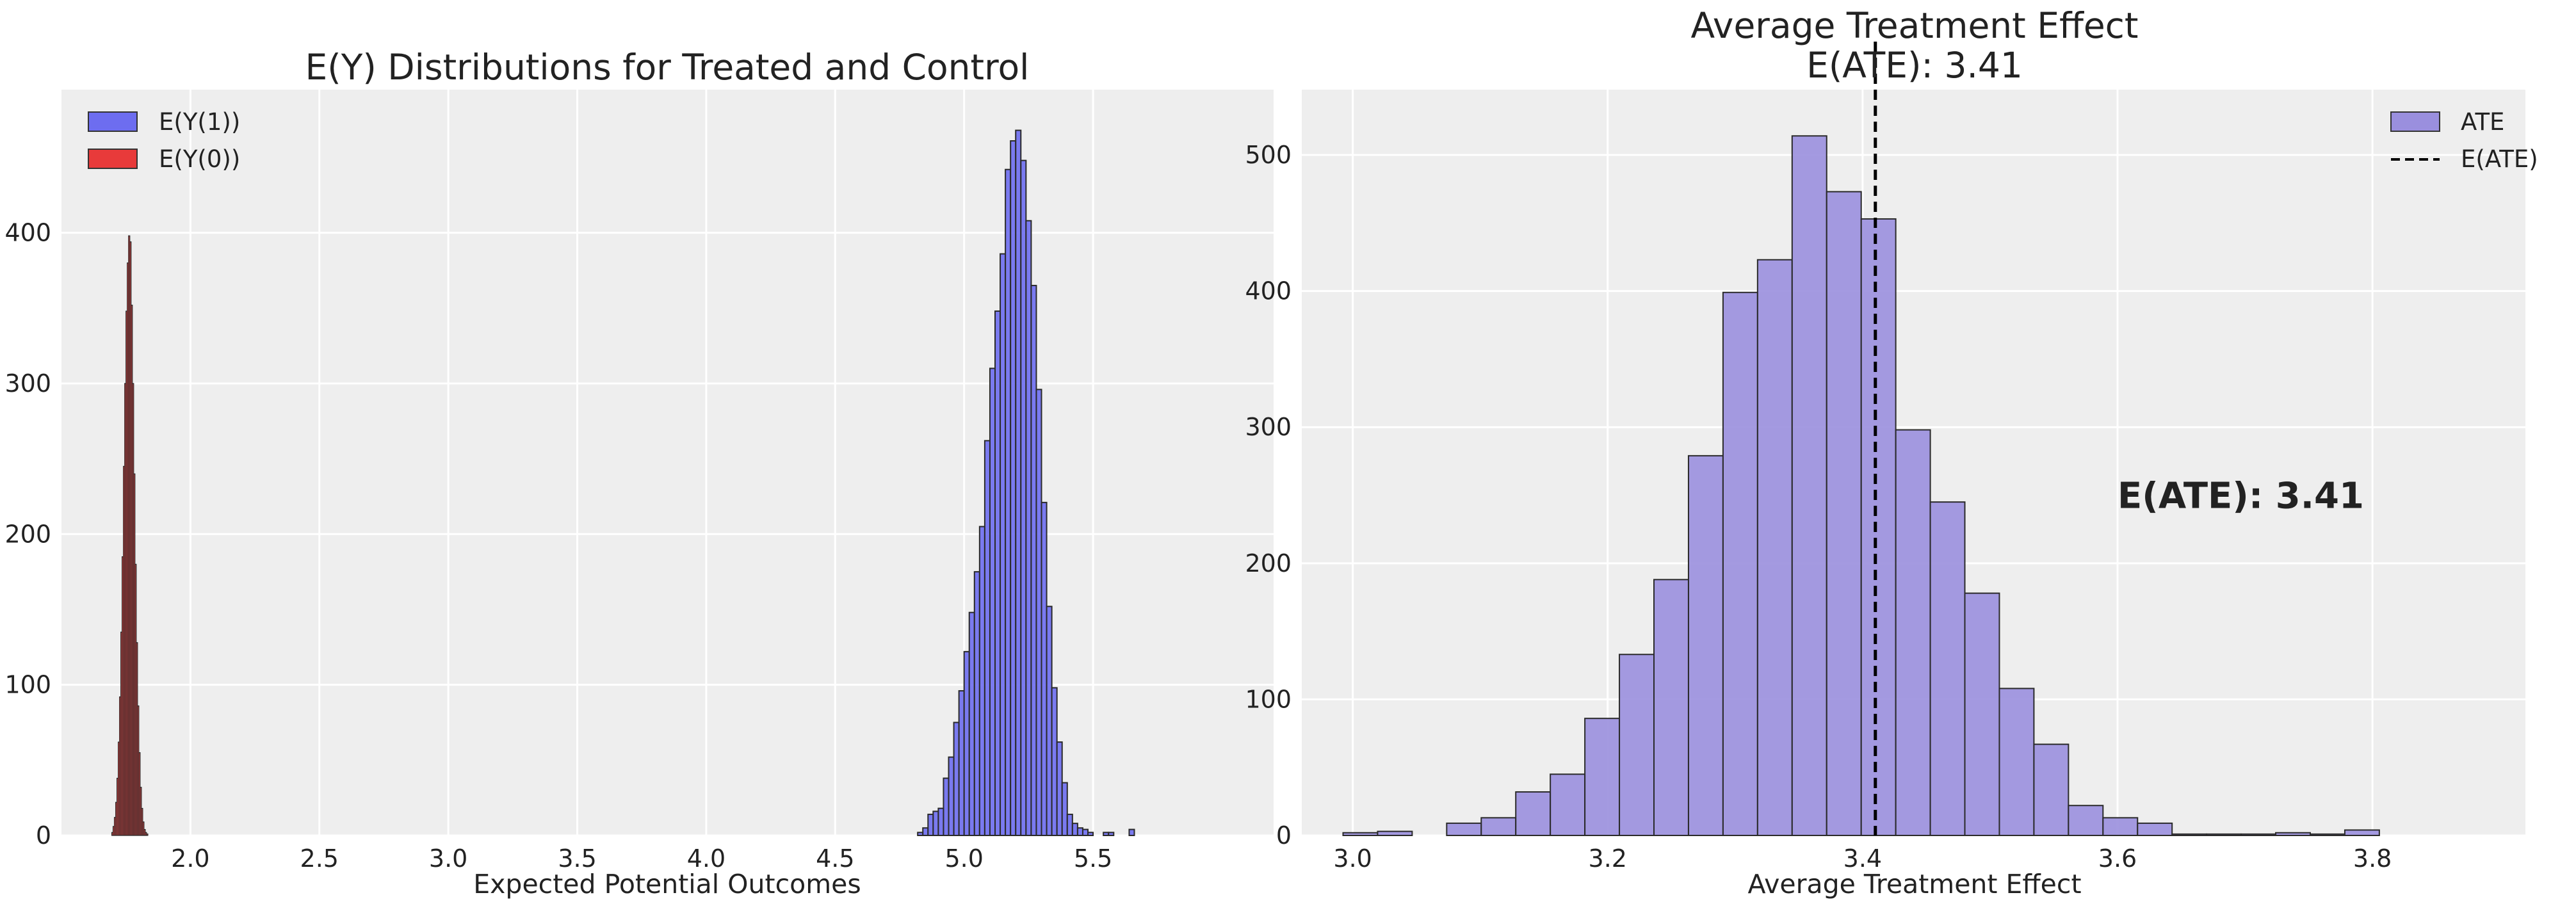 This screenshot has height=911, width=2576. Describe the element at coordinates (2415, 121) in the screenshot. I see `legend-swatch-ate` at that location.